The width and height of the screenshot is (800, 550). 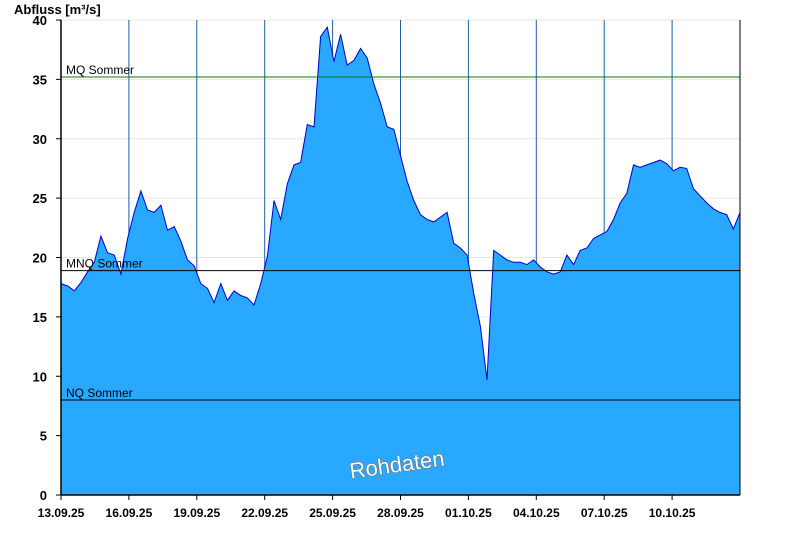 I want to click on x-tick-label: 25.09.25, so click(x=332, y=513).